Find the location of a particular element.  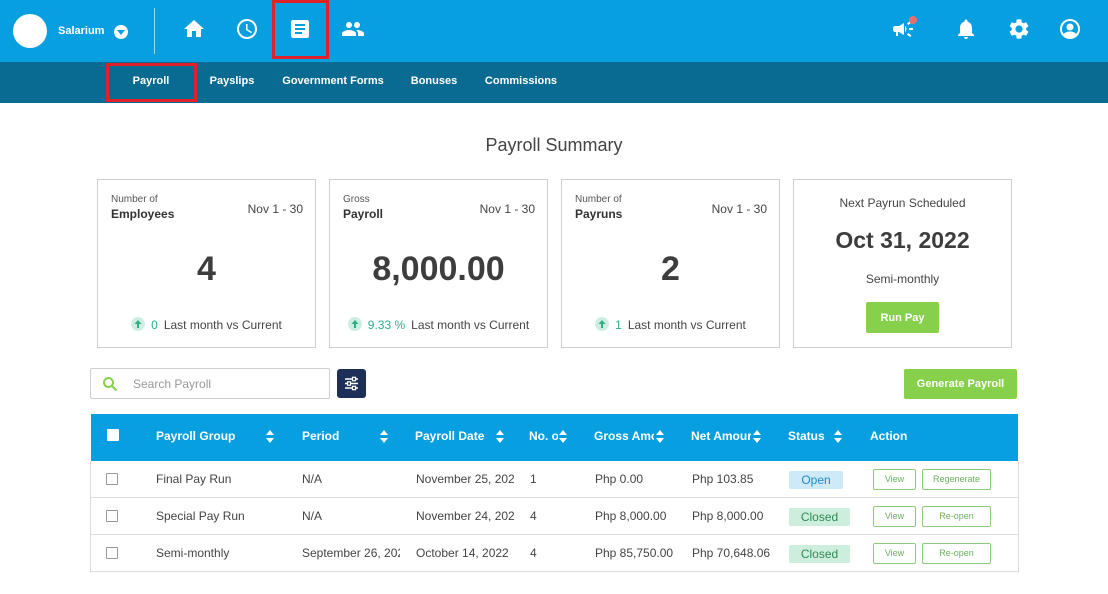

sliders-icon is located at coordinates (351, 383).